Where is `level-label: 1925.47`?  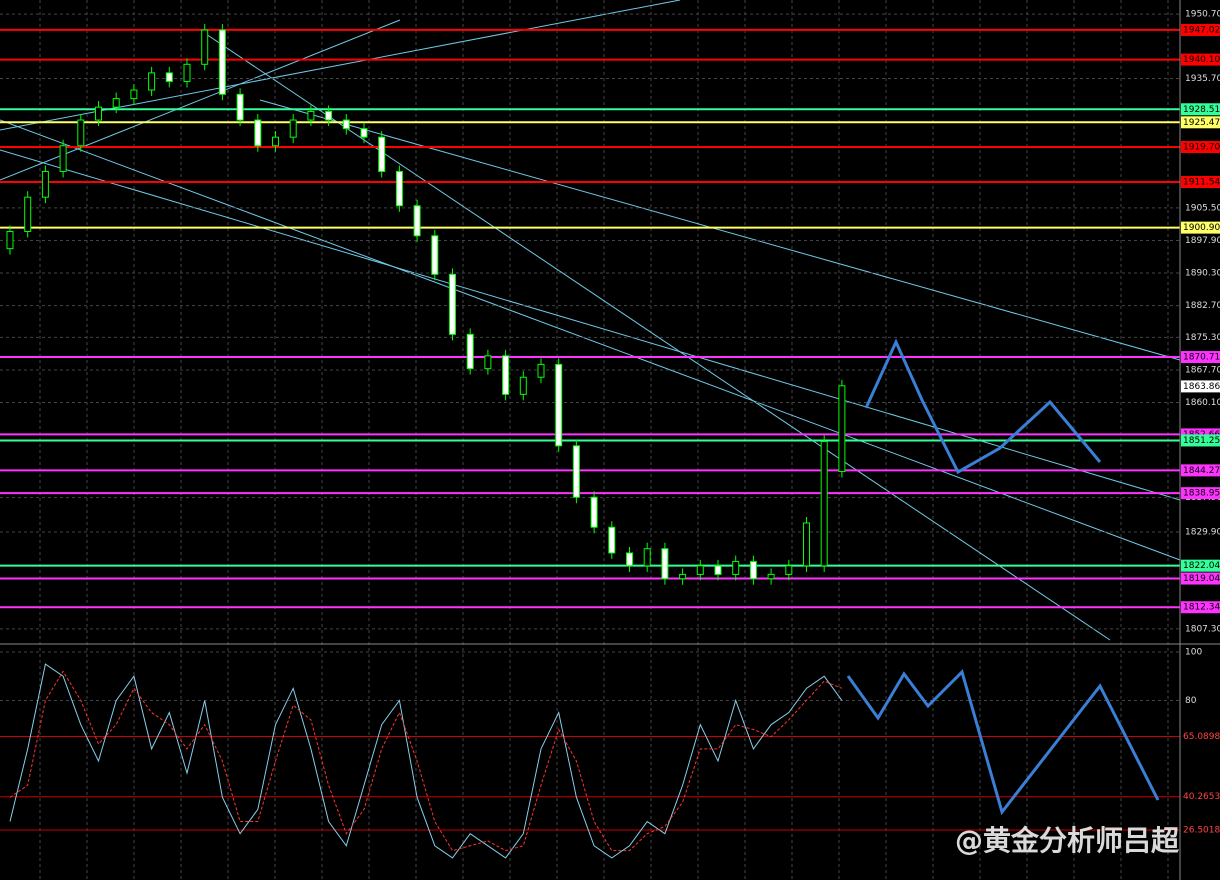 level-label: 1925.47 is located at coordinates (1201, 123).